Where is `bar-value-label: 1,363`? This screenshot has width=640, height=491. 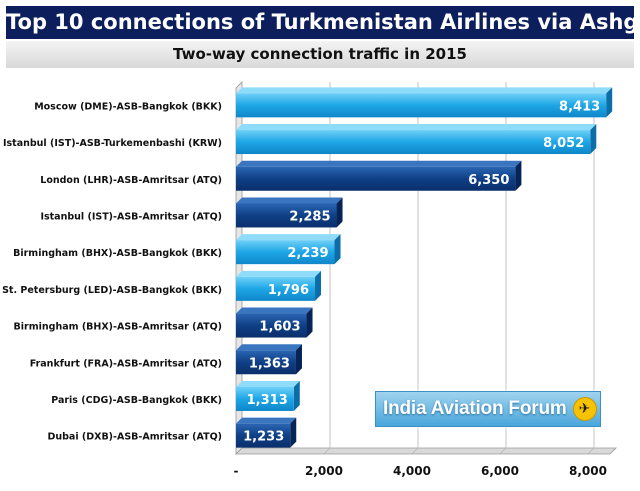
bar-value-label: 1,363 is located at coordinates (269, 363).